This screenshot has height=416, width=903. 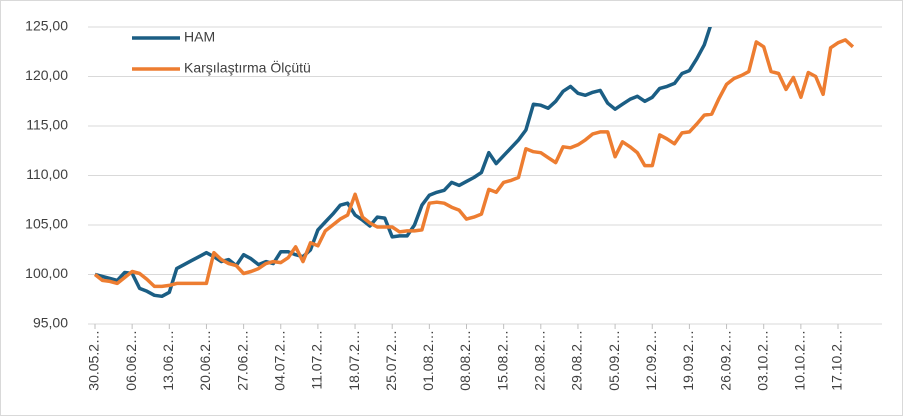 What do you see at coordinates (199, 37) in the screenshot?
I see `legend-label: HAM` at bounding box center [199, 37].